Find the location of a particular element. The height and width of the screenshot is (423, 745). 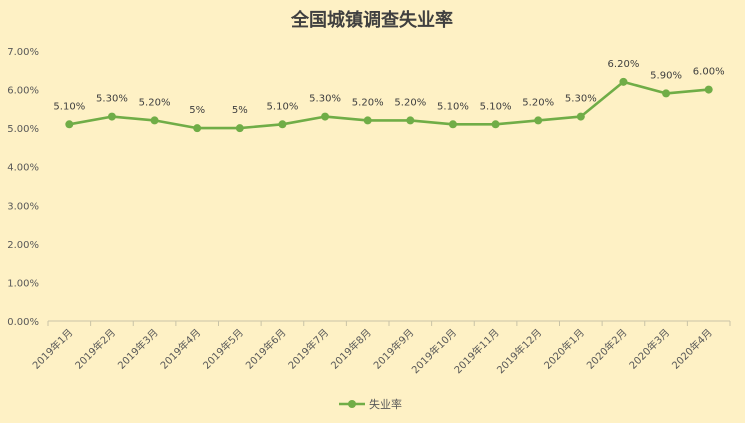

x-tick-label: 2019年11月 is located at coordinates (476, 351).